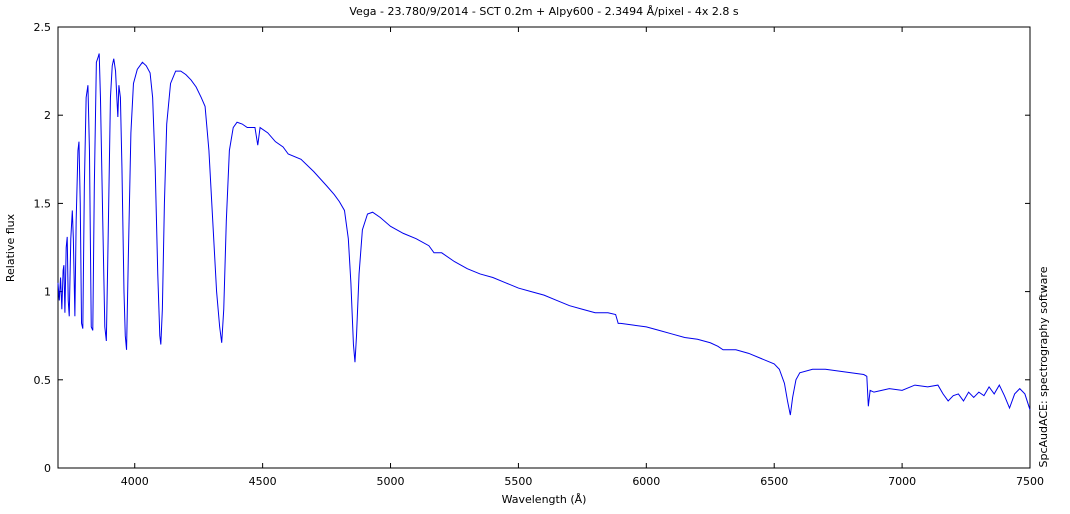  Describe the element at coordinates (43, 203) in the screenshot. I see `y-tick-label: 1.5` at that location.